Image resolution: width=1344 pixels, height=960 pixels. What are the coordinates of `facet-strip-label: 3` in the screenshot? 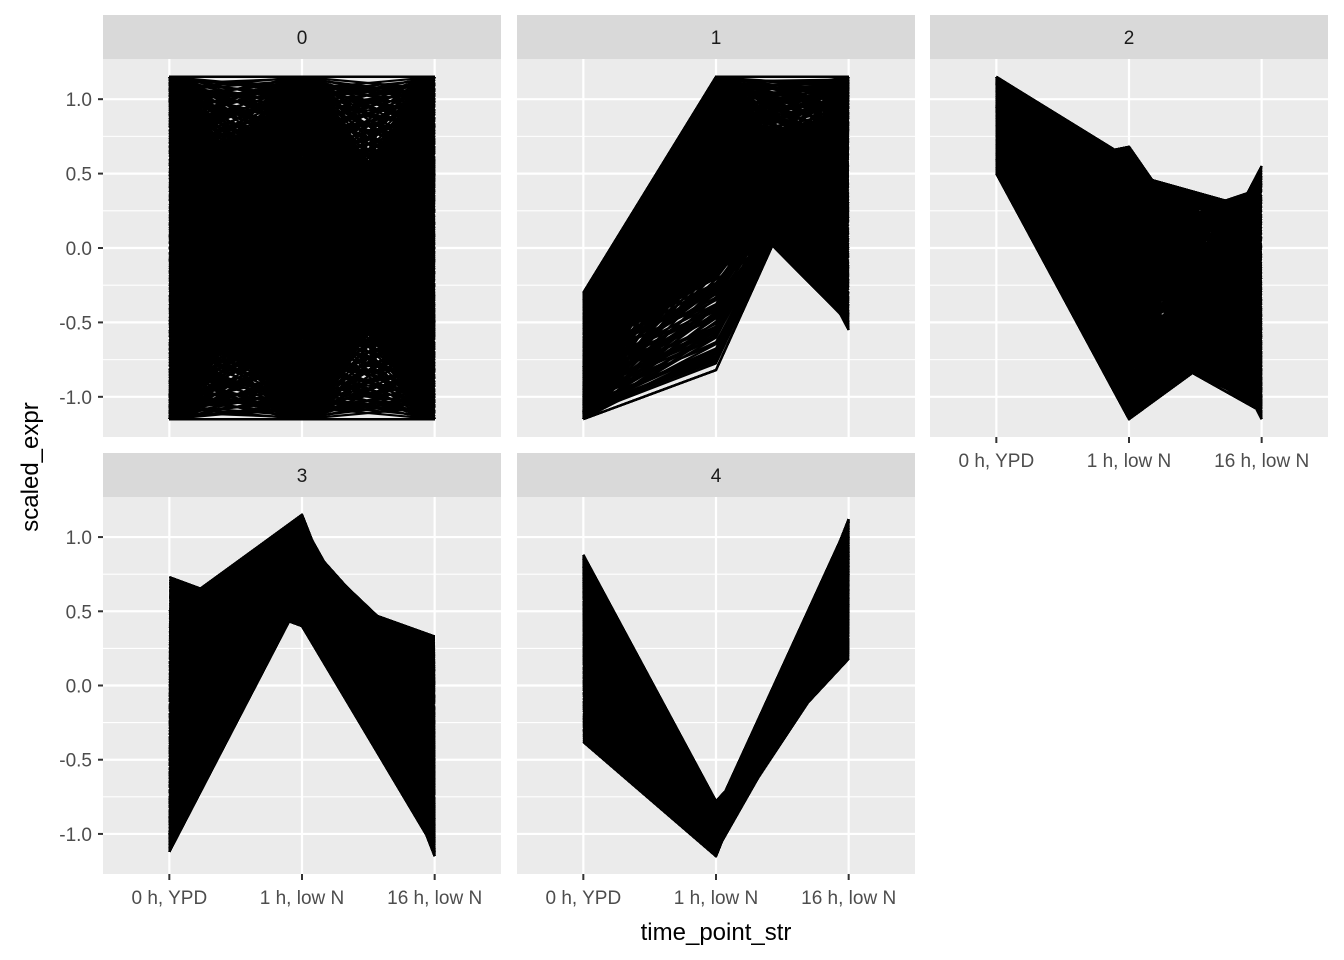 It's located at (302, 476).